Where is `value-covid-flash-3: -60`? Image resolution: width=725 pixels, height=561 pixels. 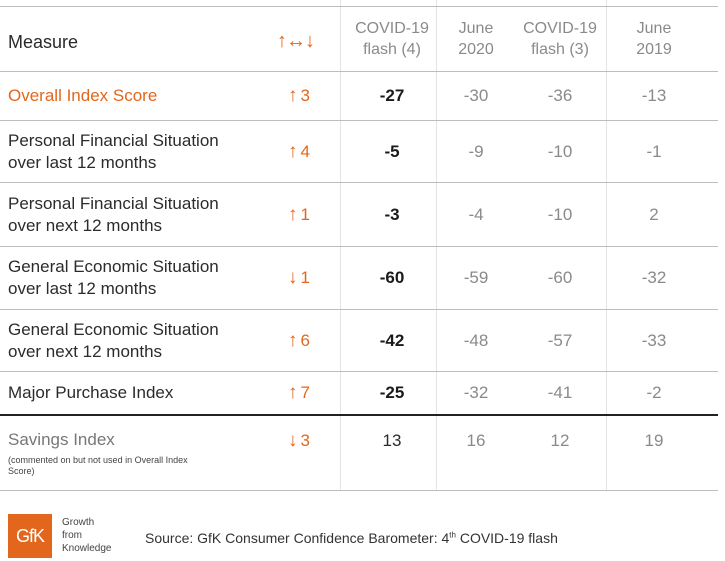
value-covid-flash-3: -60 is located at coordinates (560, 277).